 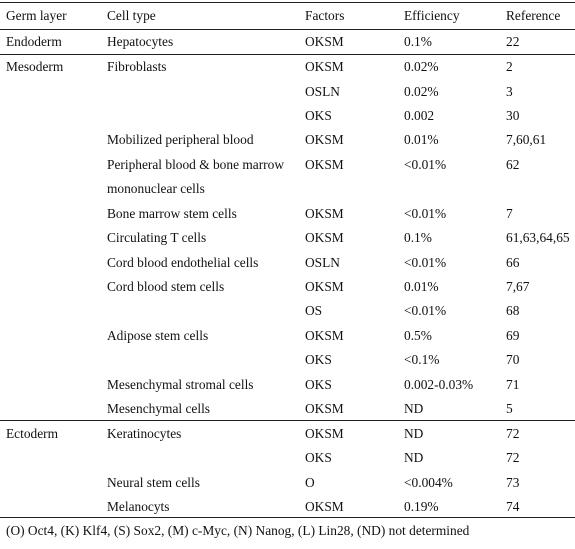 I want to click on cell-cell-type: Hepatocytes, so click(x=140, y=41).